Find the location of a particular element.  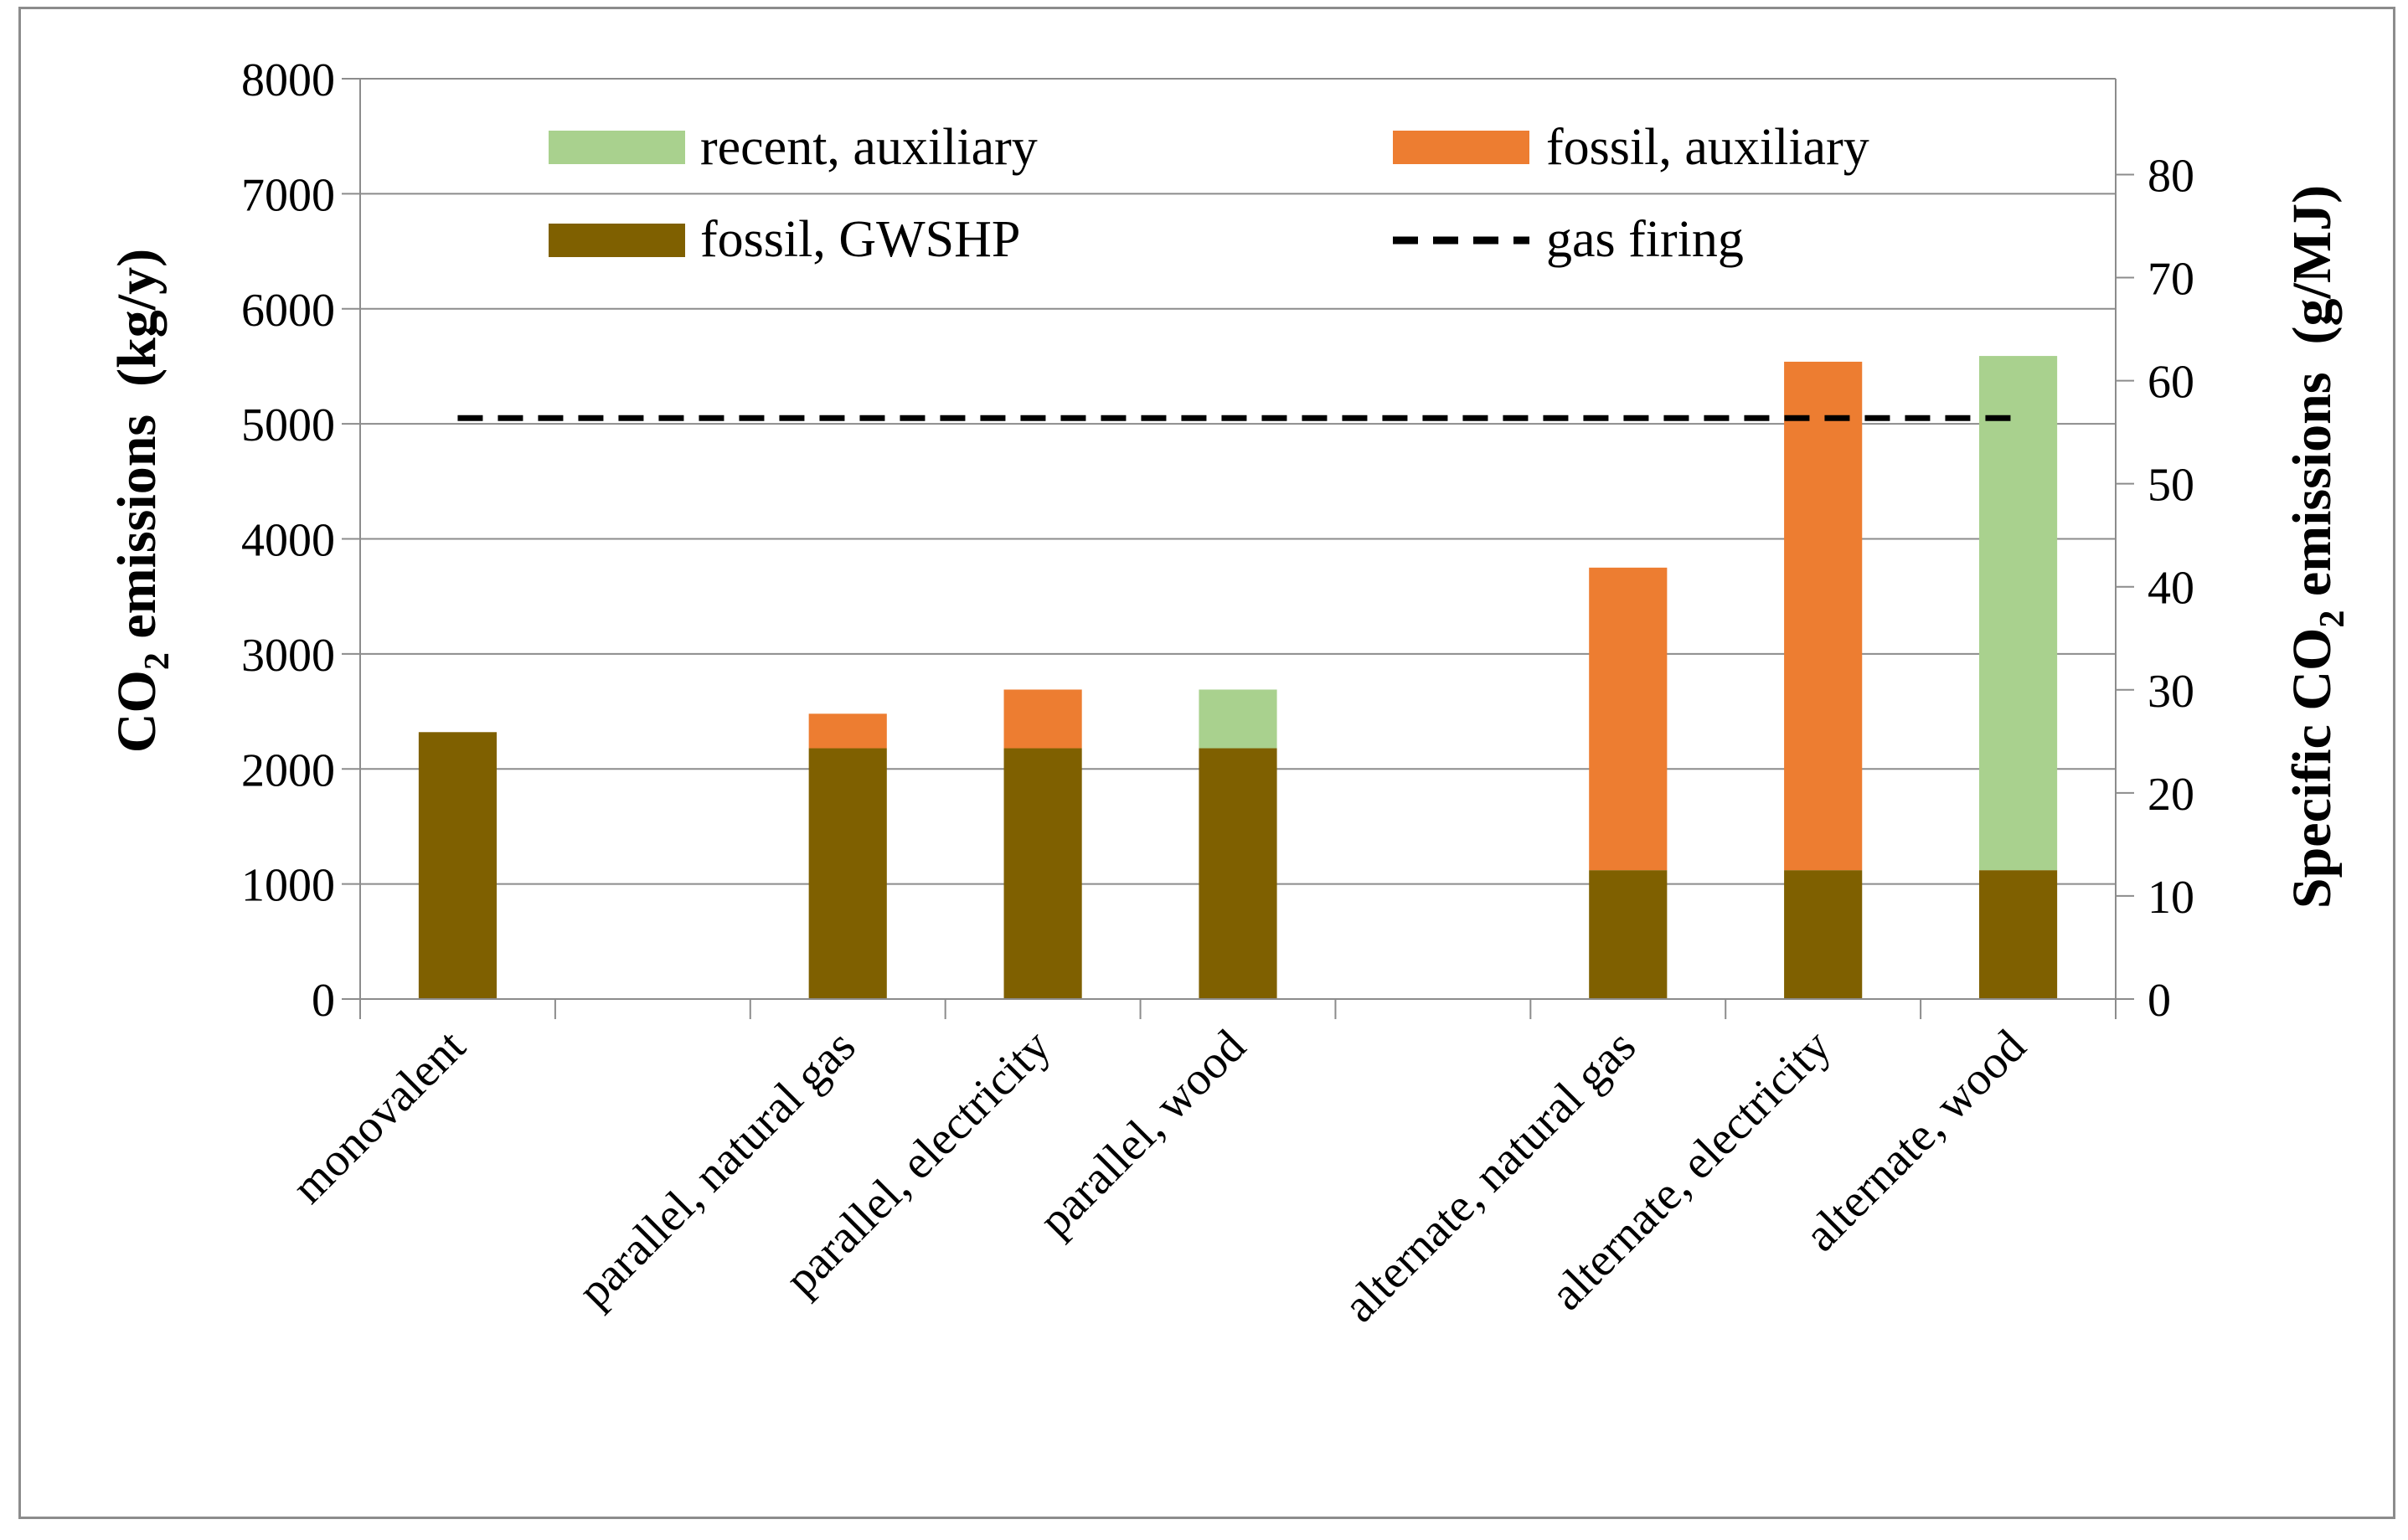

legend-label-fossil-auxiliary: fossil, auxiliary is located at coordinates (1707, 148).